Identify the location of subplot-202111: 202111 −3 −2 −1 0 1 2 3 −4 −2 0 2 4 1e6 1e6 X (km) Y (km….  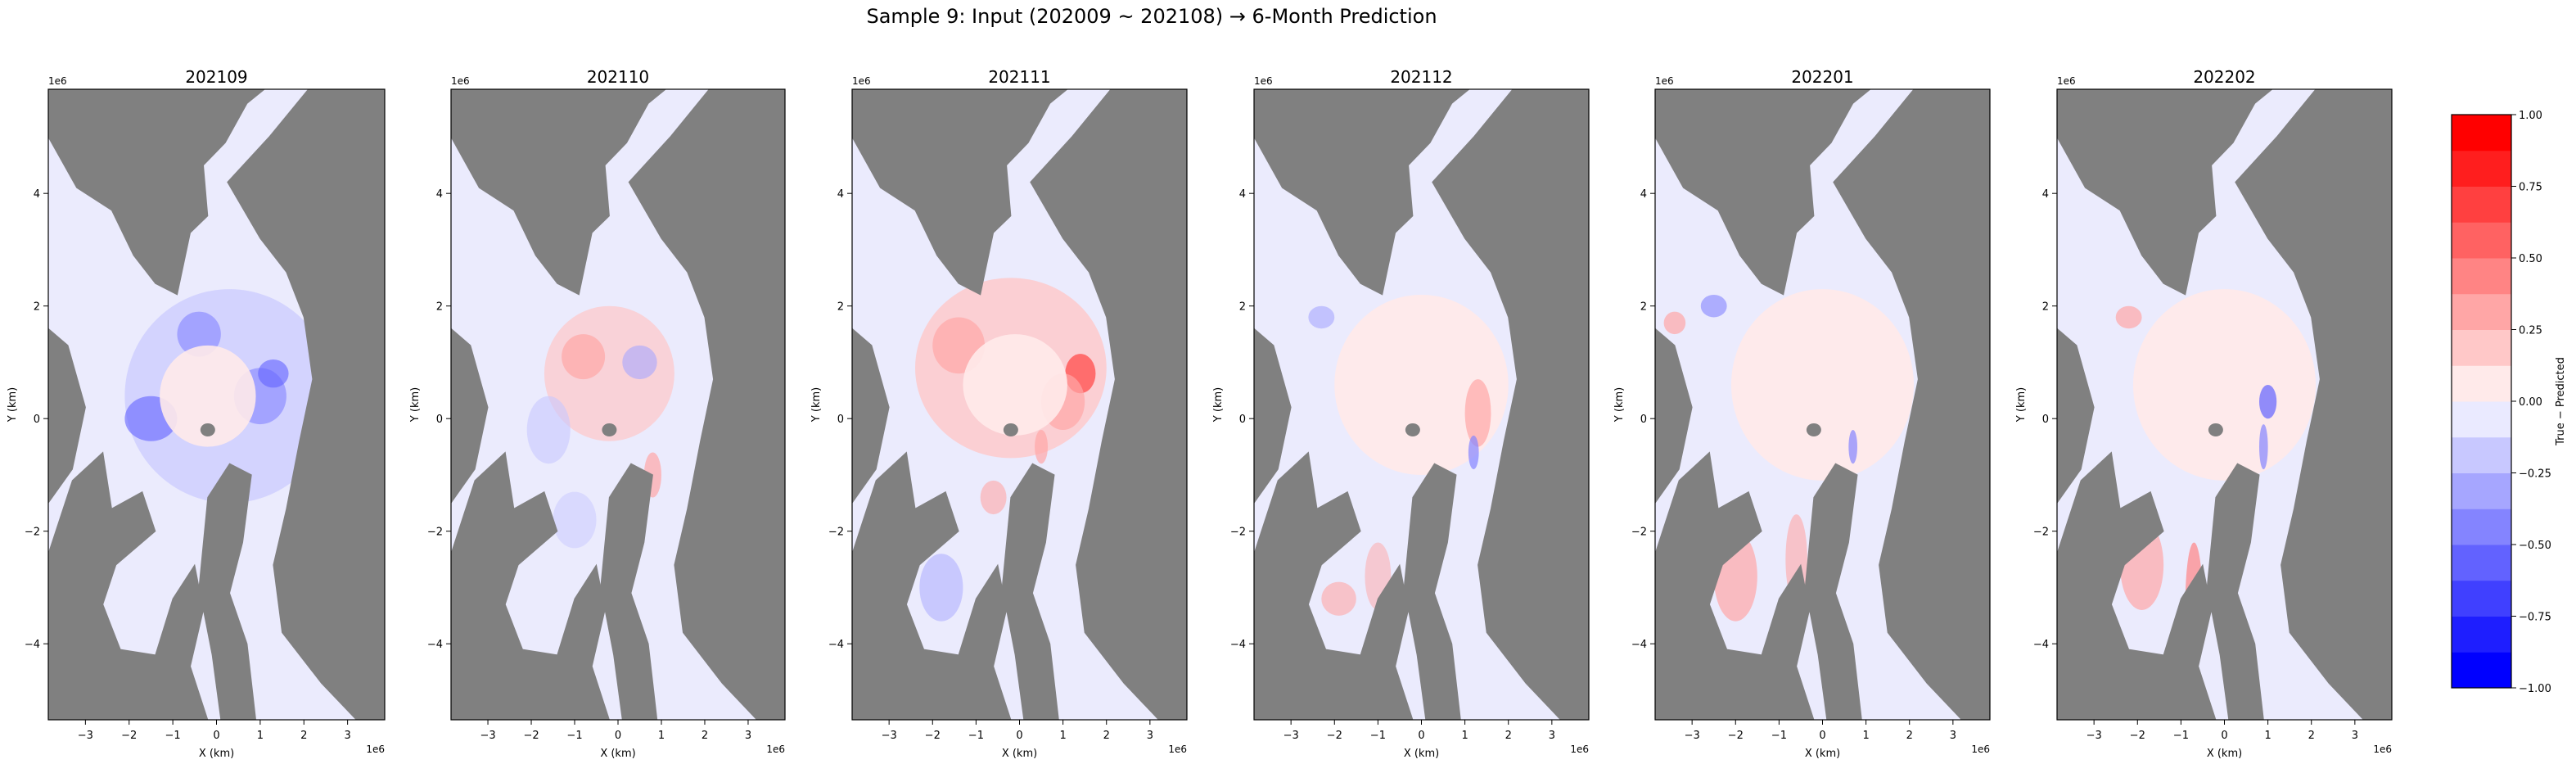
(999, 413).